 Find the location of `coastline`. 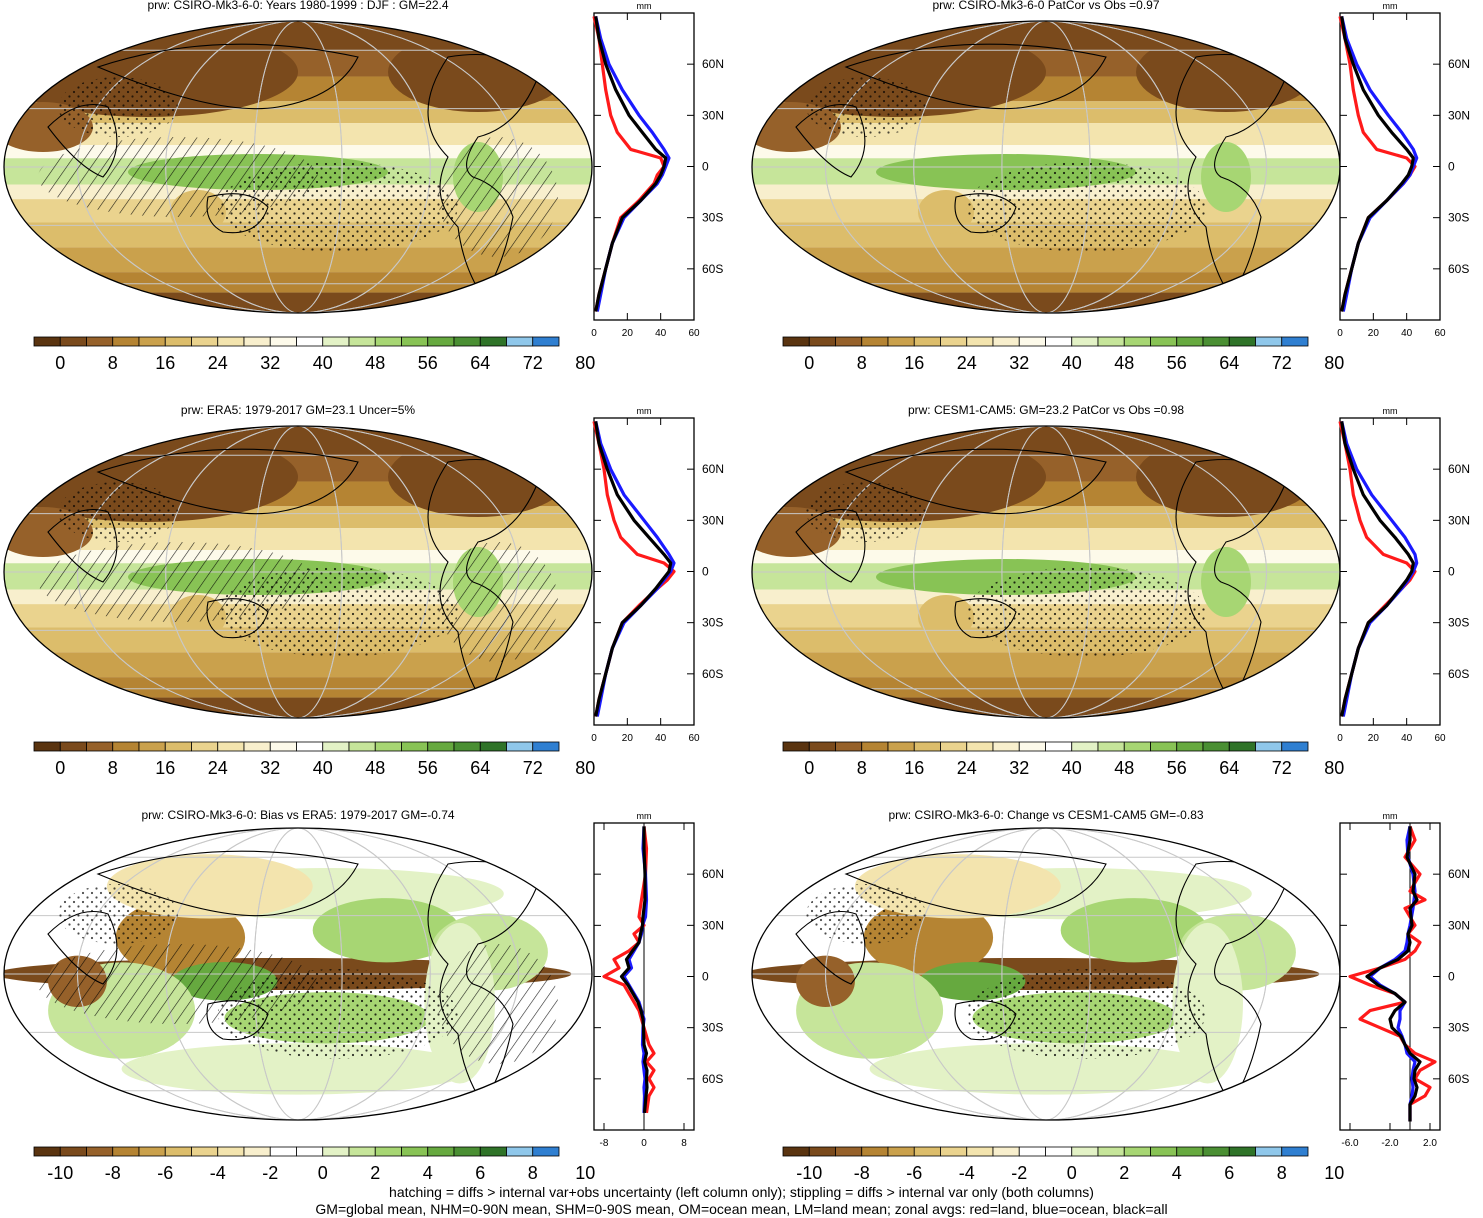

coastline is located at coordinates (975, 883).